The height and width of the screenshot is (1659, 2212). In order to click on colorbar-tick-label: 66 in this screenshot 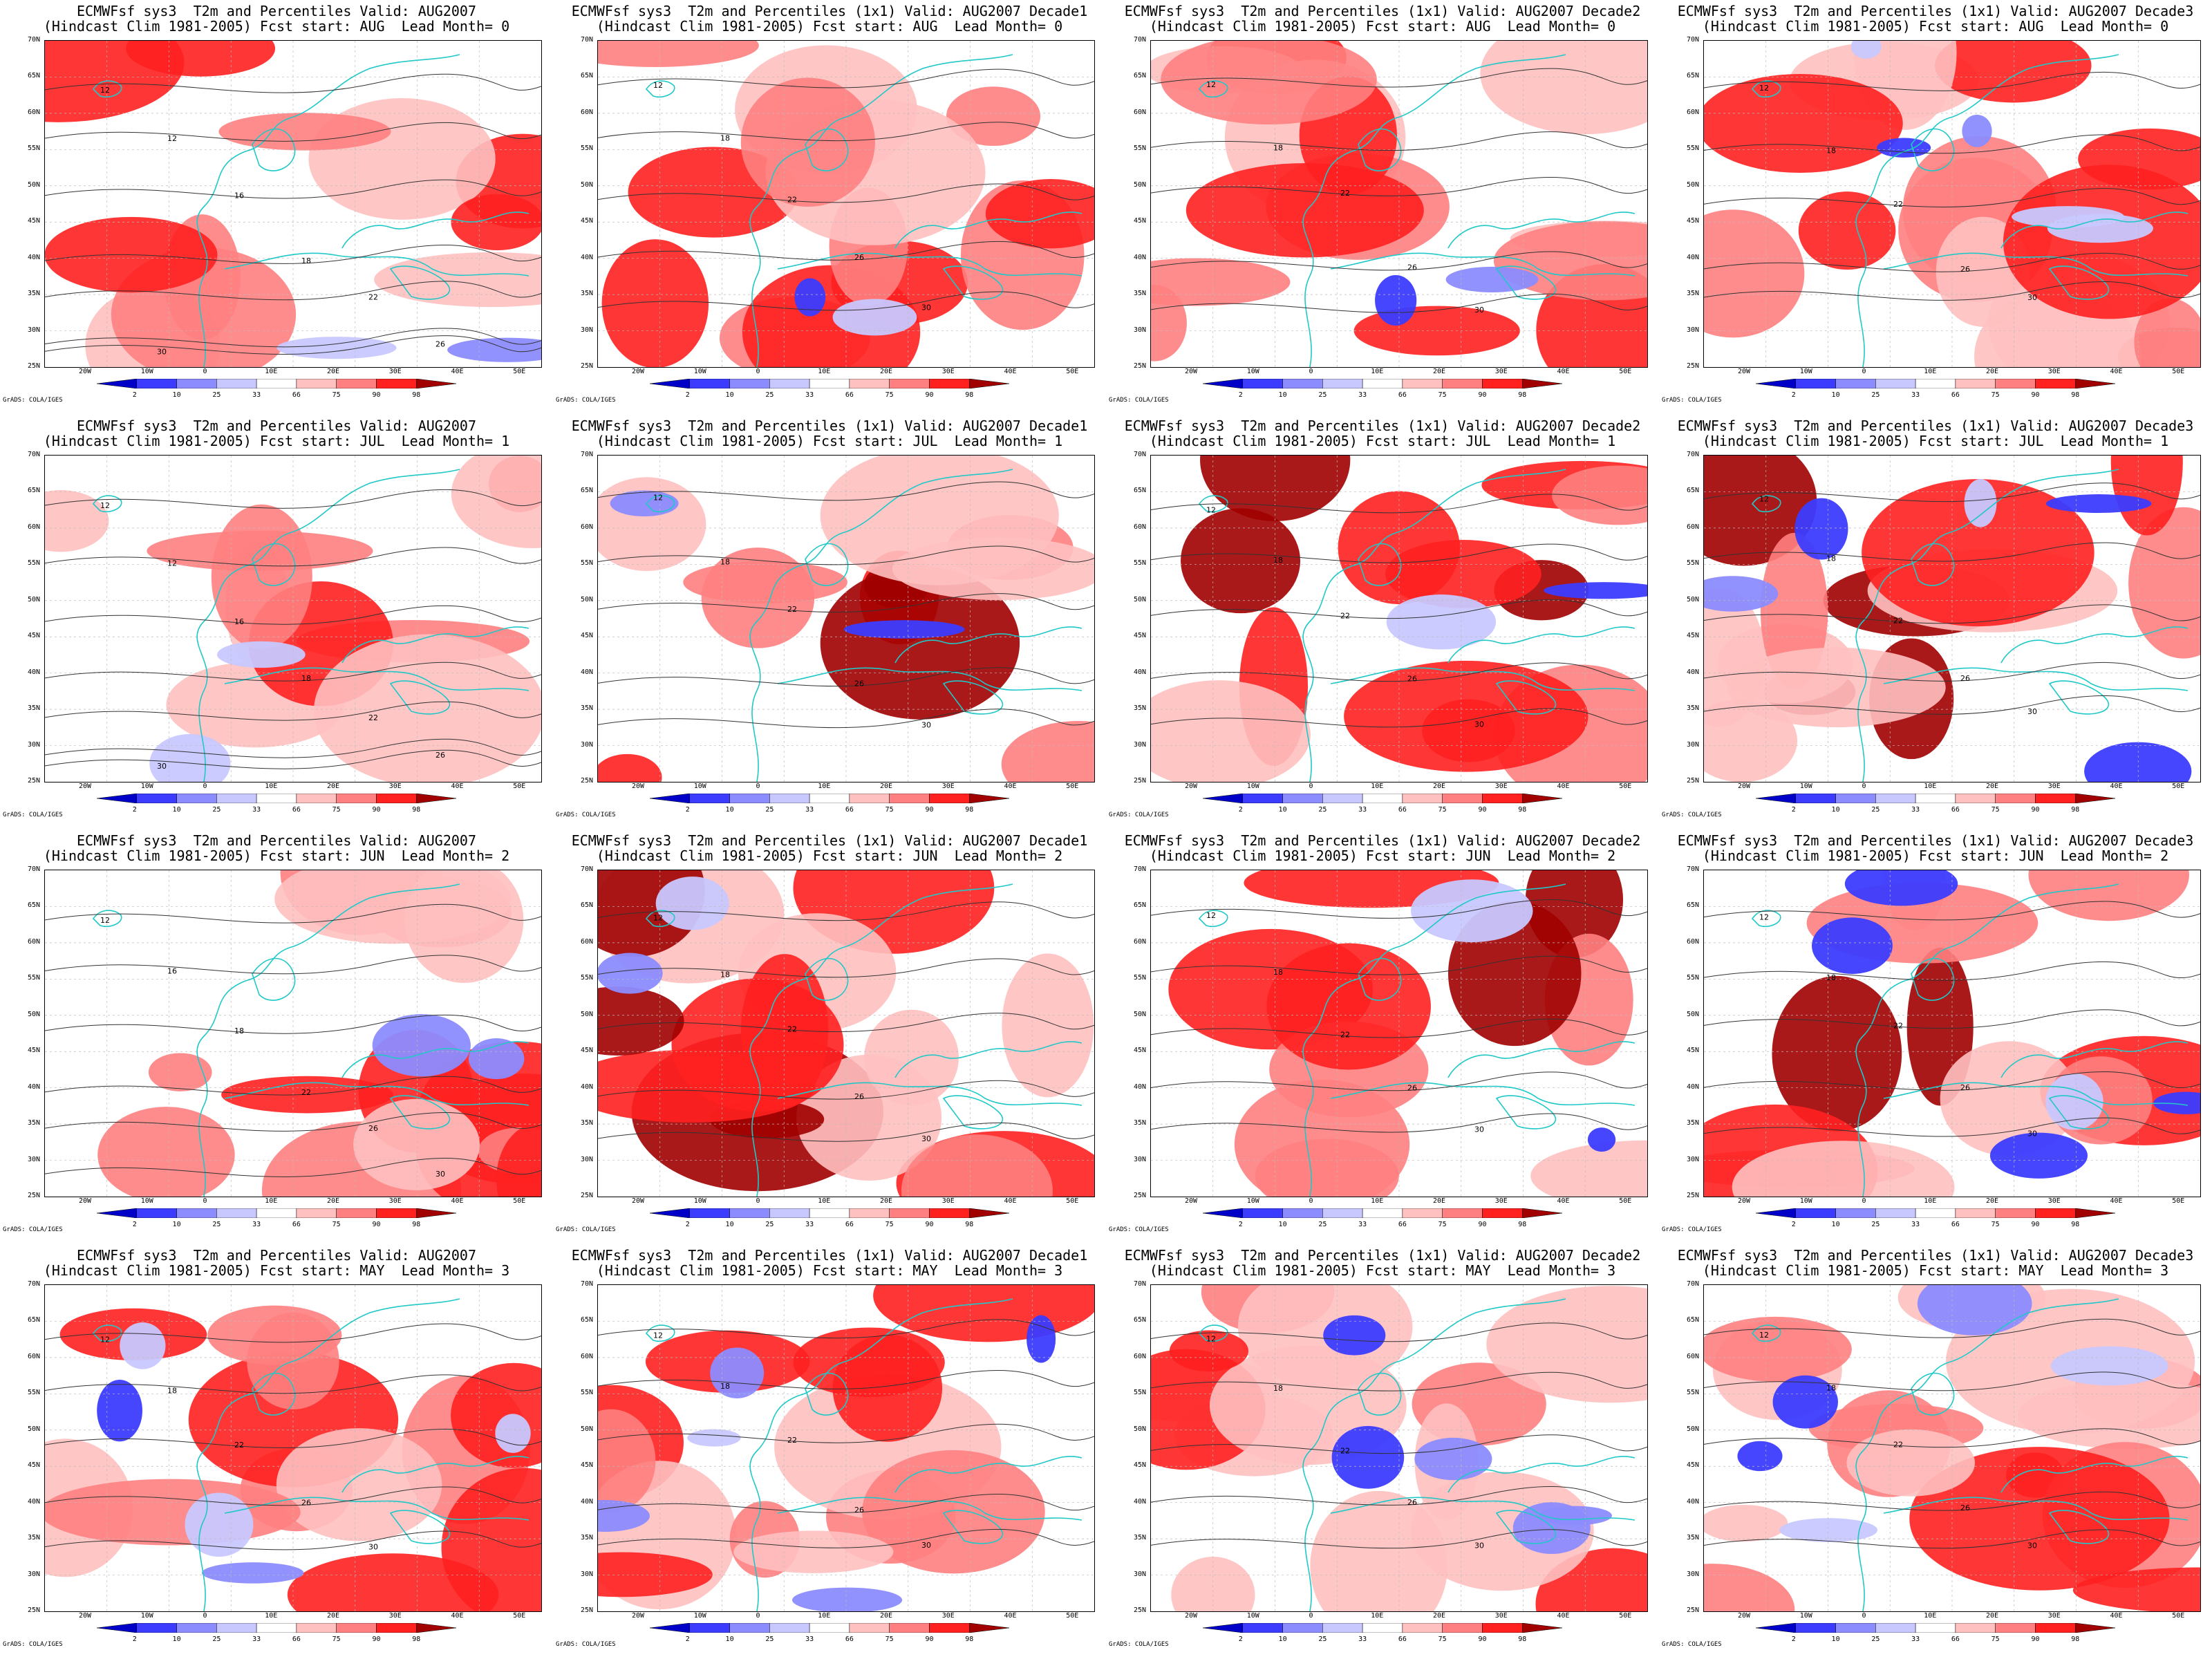, I will do `click(1402, 1639)`.